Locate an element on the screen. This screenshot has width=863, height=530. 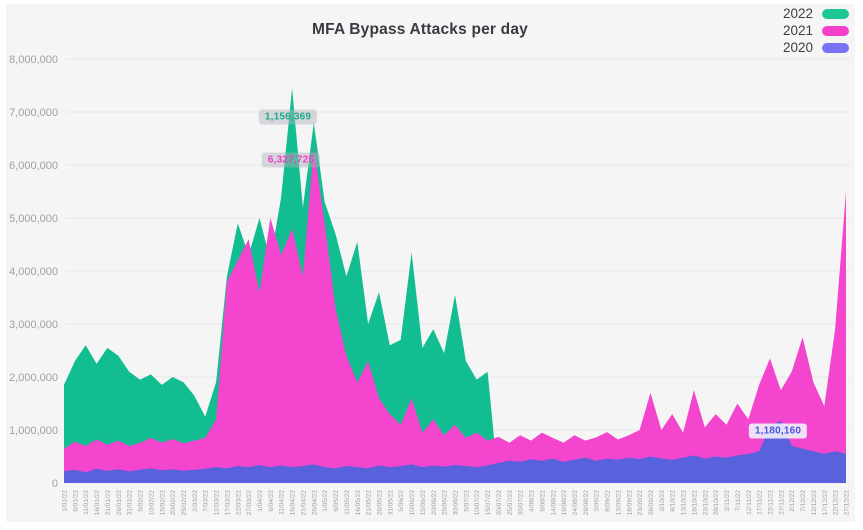
legend: 2022 2021 2020 is located at coordinates (816, 30).